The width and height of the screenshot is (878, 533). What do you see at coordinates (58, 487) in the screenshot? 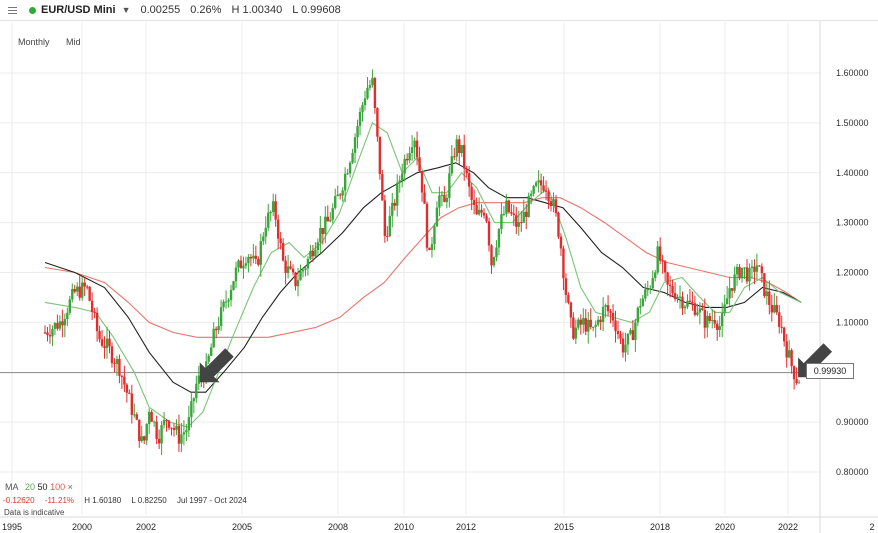
I see `ma100-label: 100` at bounding box center [58, 487].